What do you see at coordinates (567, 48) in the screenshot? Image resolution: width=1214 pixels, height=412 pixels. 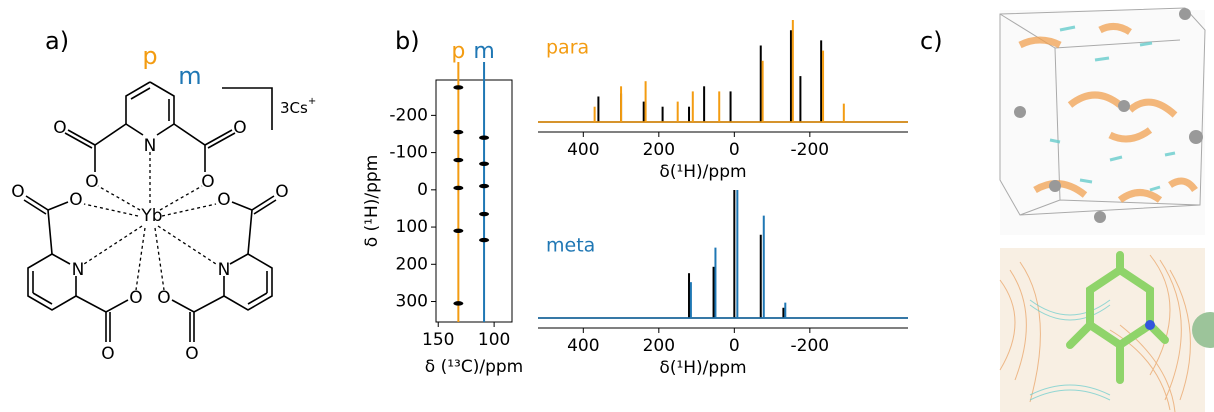 I see `spectrum-title: para` at bounding box center [567, 48].